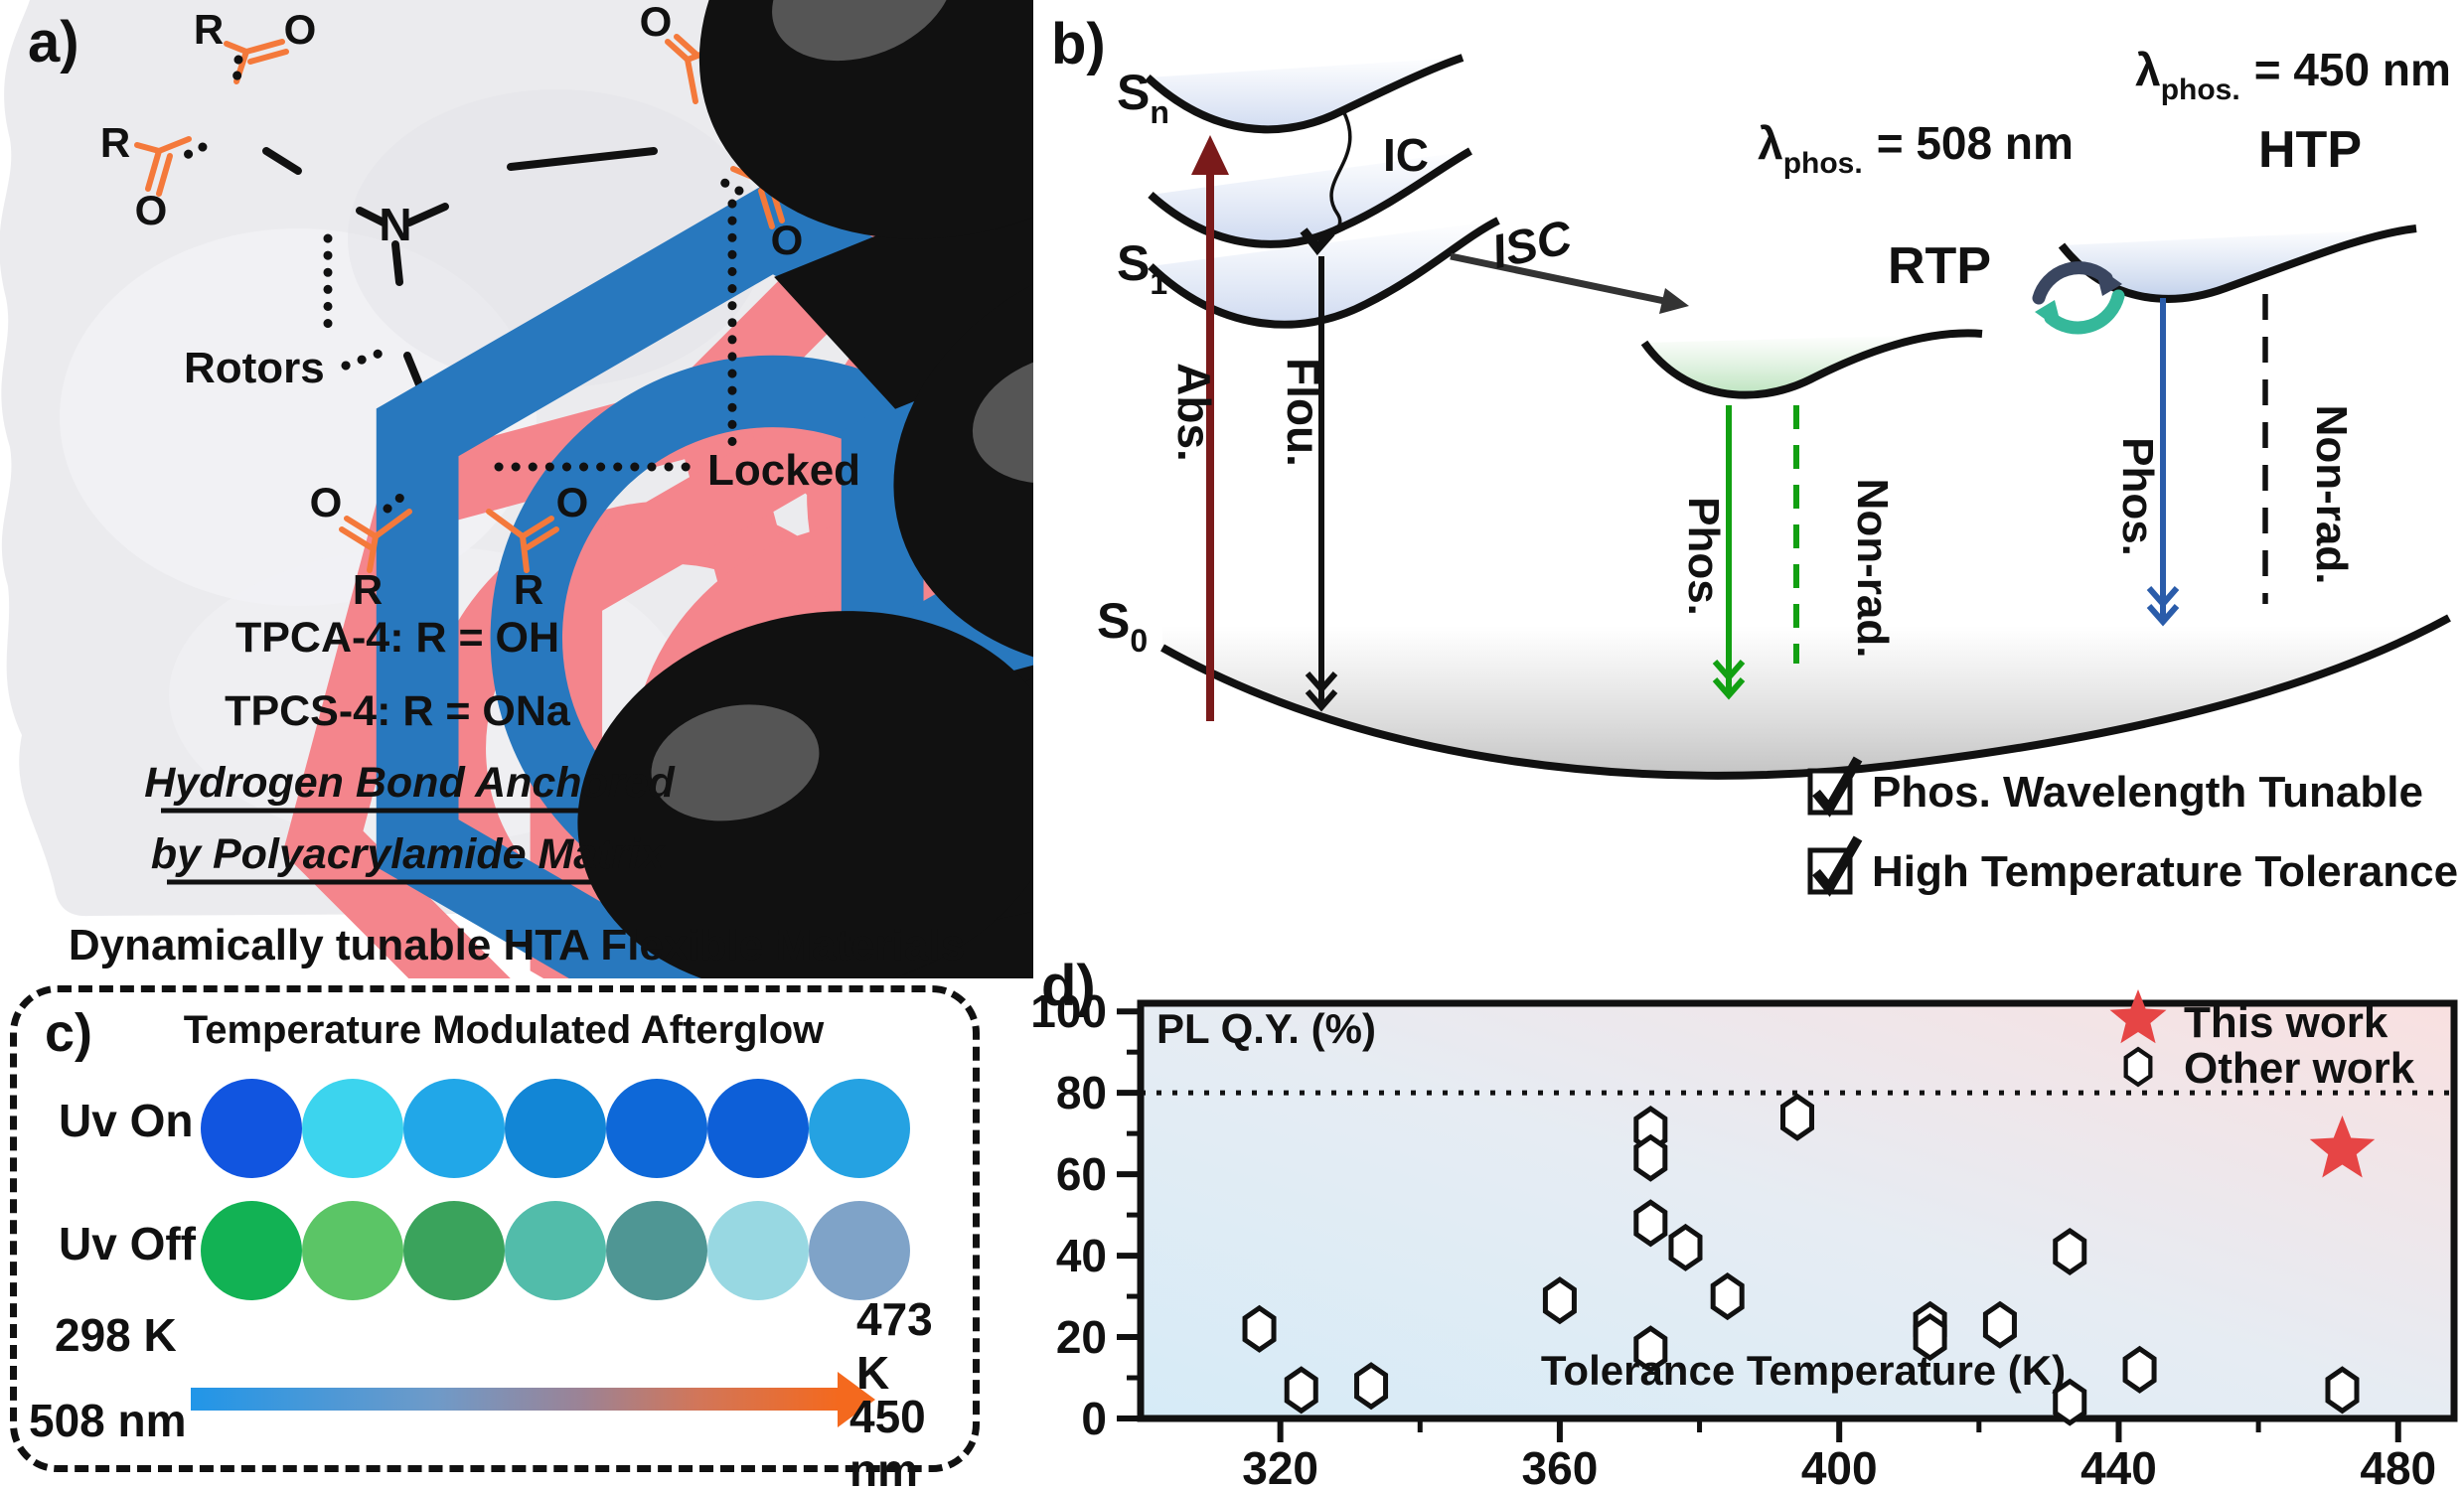  I want to click on rtp-wavelength: λphos. = 508 nm, so click(1916, 148).